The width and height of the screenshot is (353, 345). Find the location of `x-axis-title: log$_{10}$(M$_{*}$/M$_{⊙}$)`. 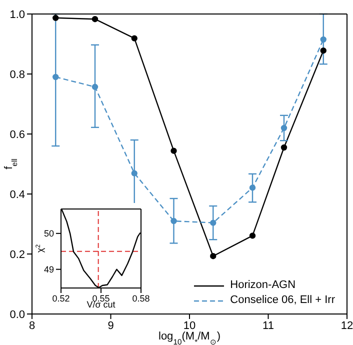

x-axis-title: log$_{10}$(M$_{*}$/M$_{⊙}$) is located at coordinates (189, 337).